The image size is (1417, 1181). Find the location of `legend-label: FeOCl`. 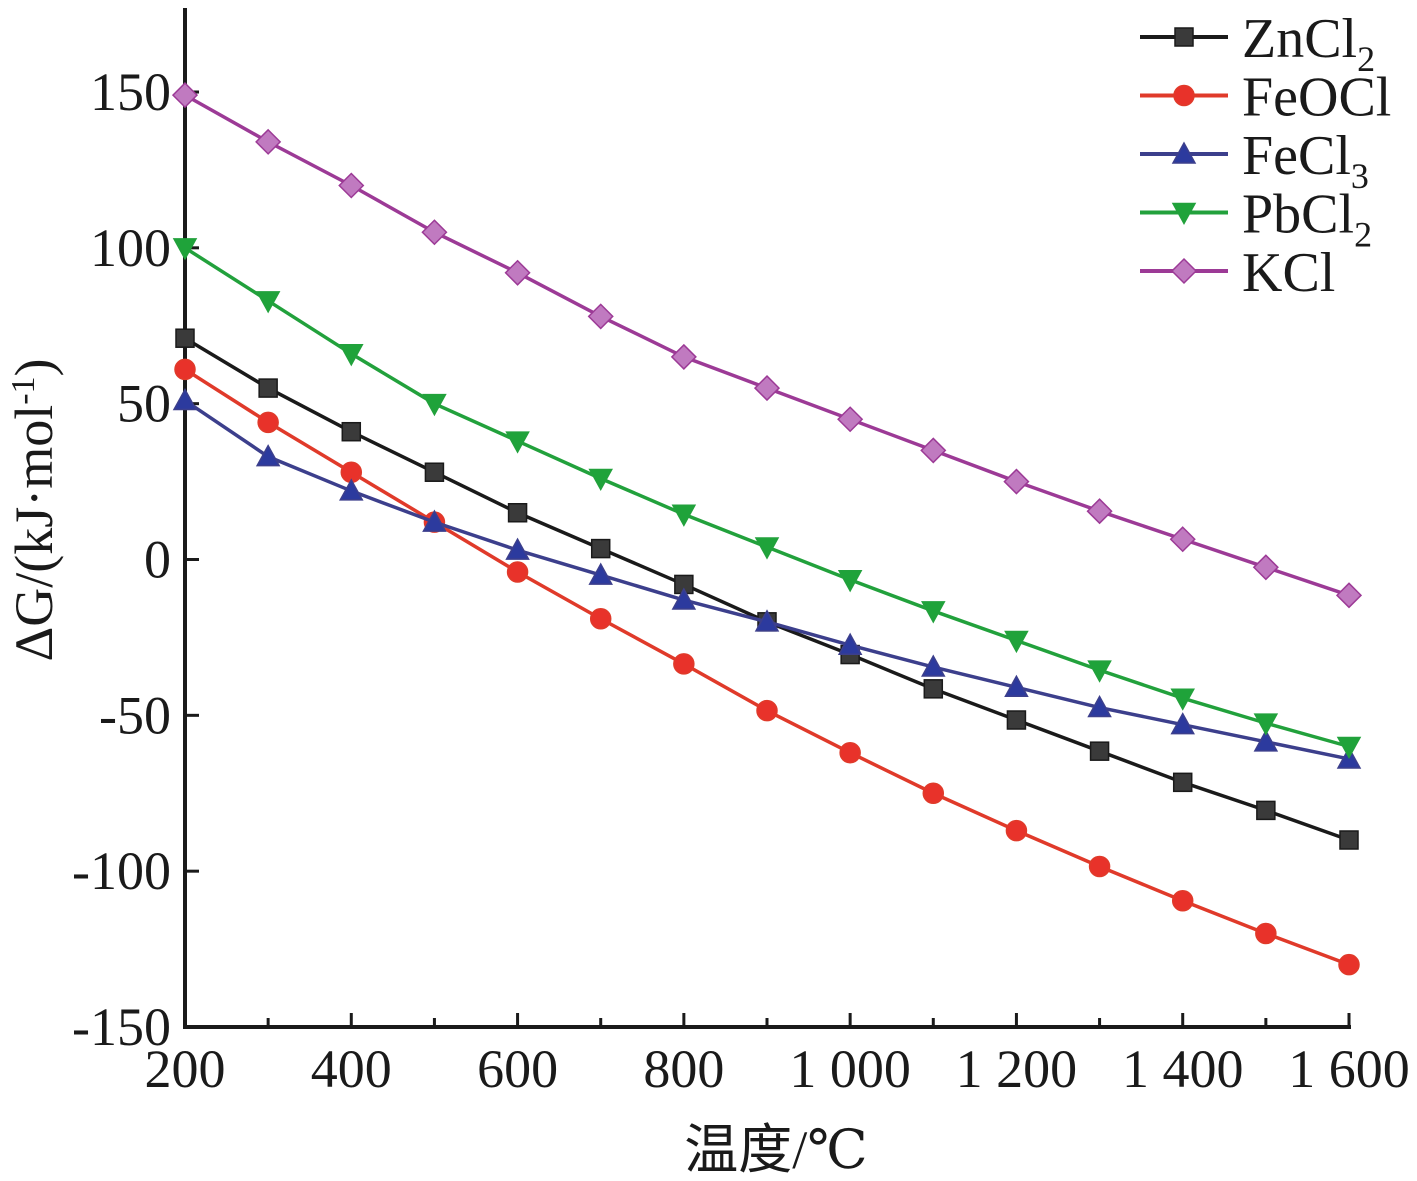

legend-label: FeOCl is located at coordinates (1316, 98).